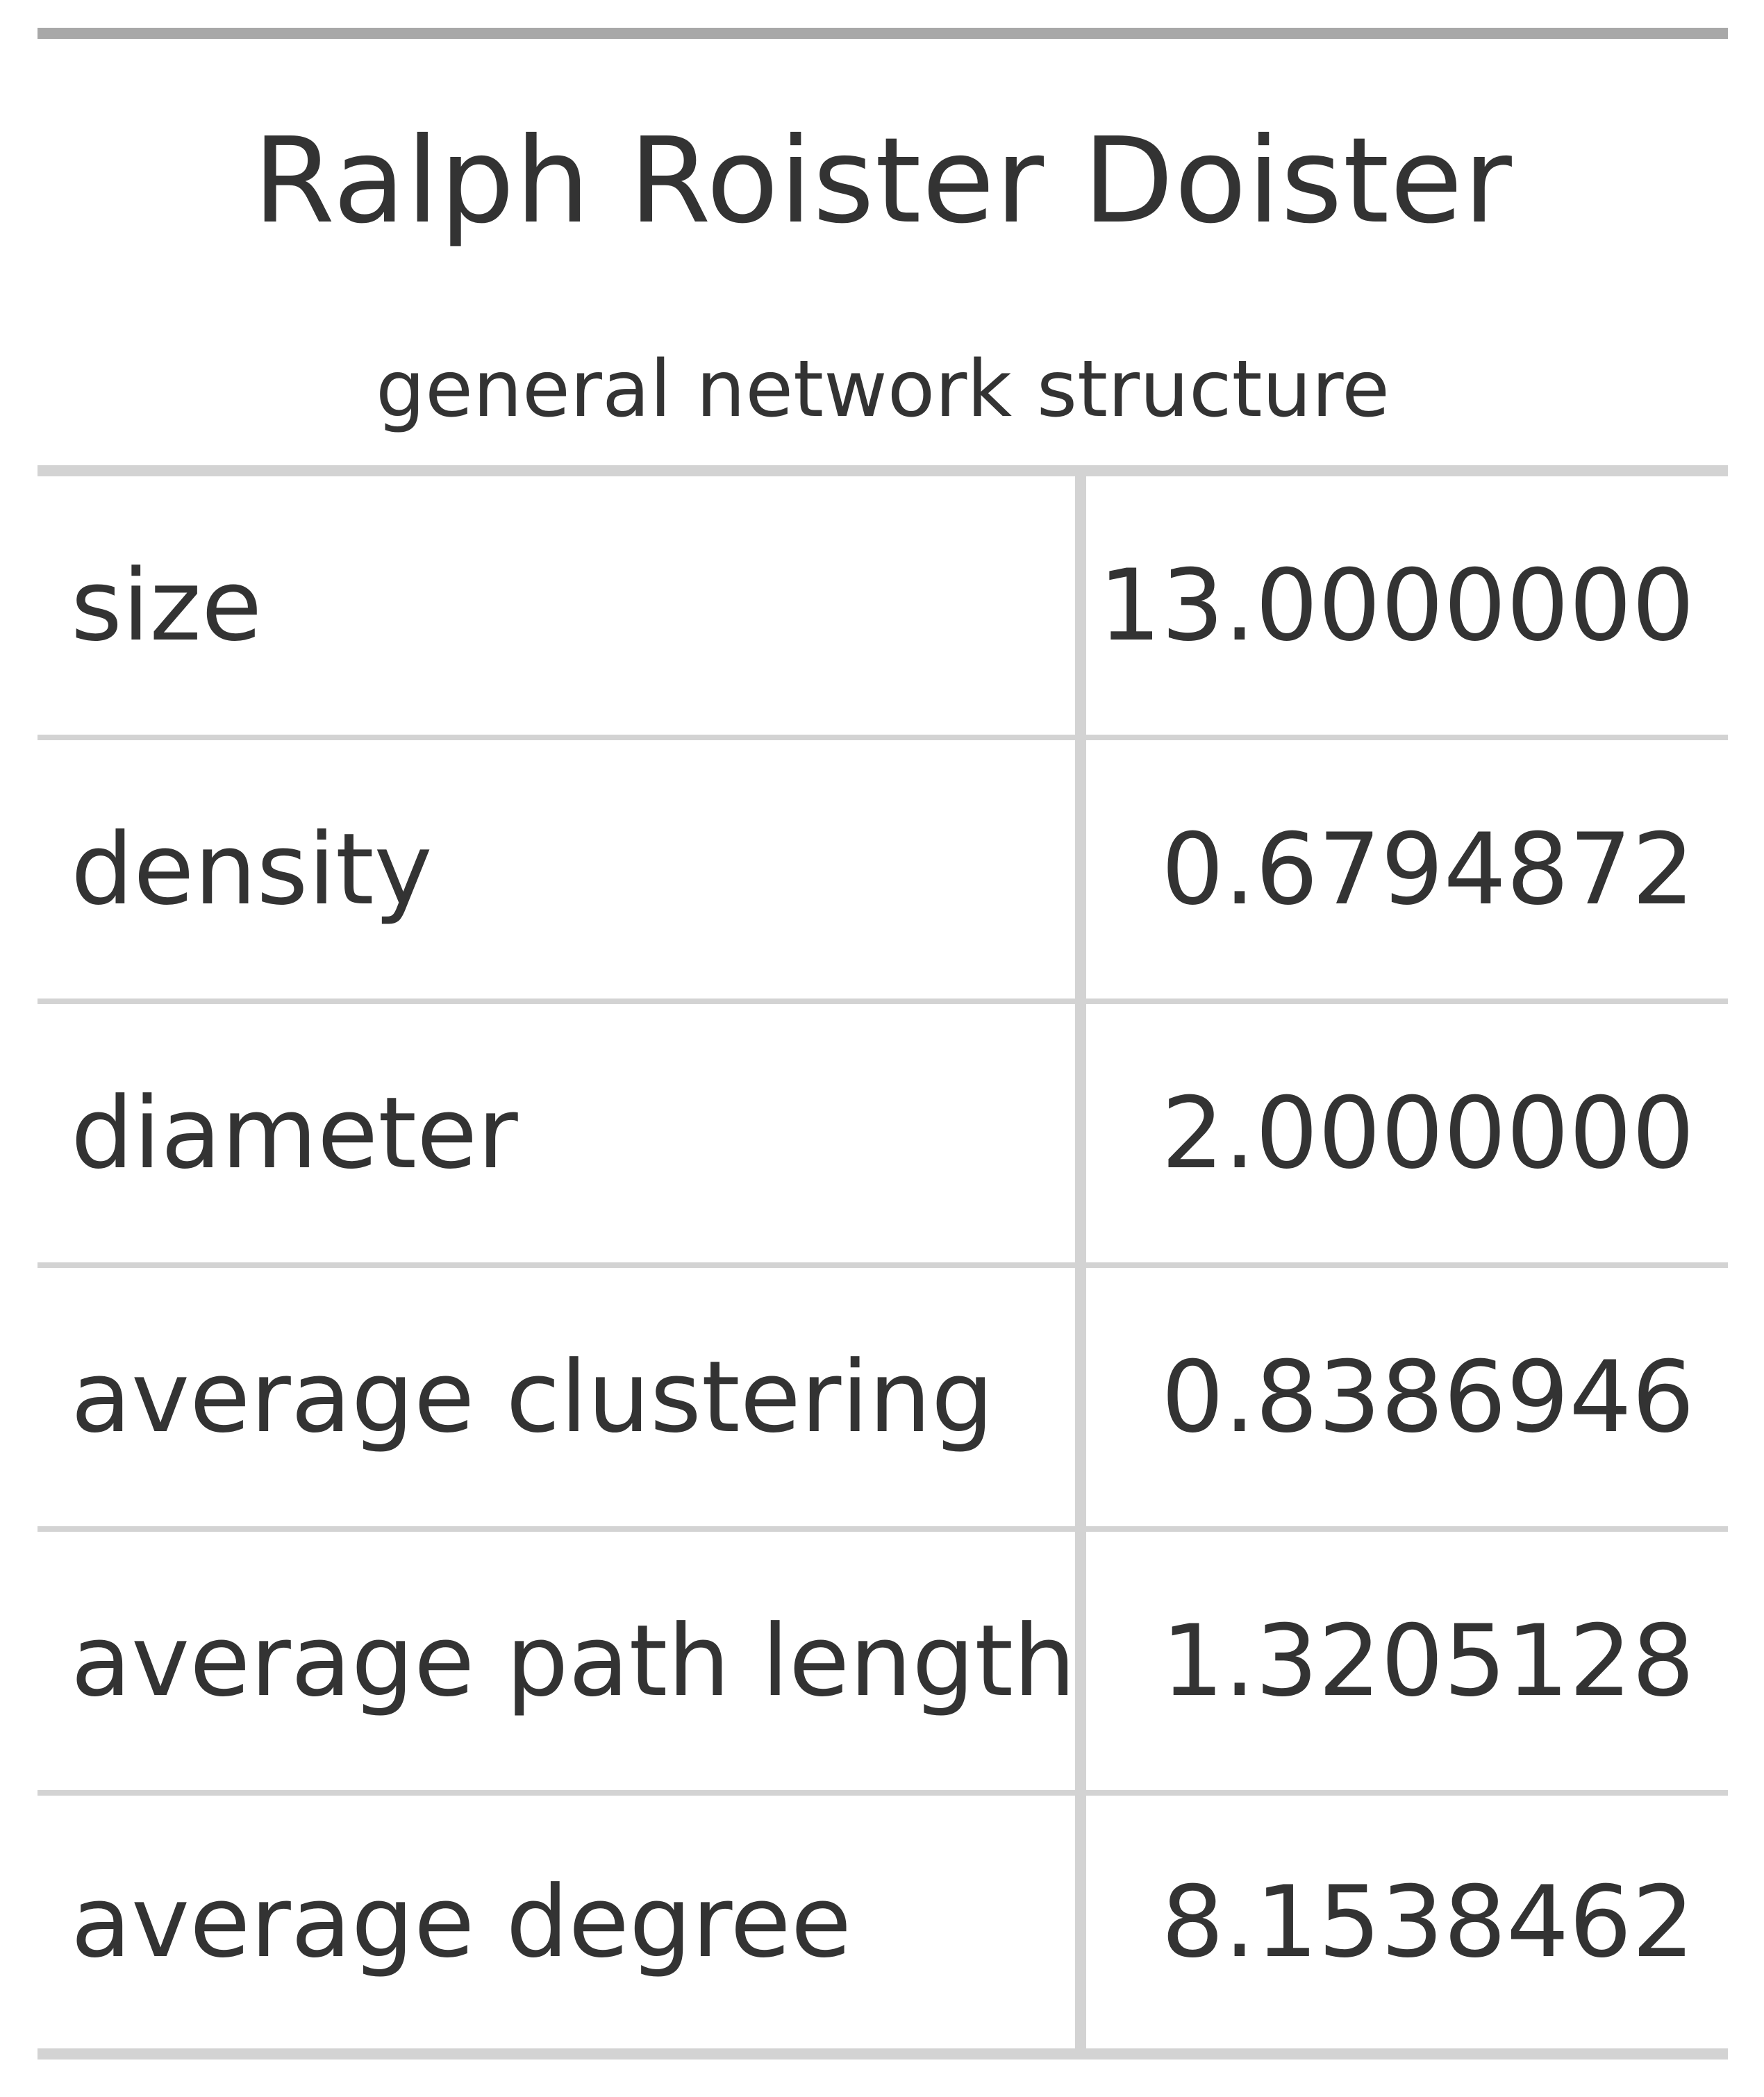 Image resolution: width=1764 pixels, height=2097 pixels. I want to click on row-value: 0.8386946, so click(1428, 1397).